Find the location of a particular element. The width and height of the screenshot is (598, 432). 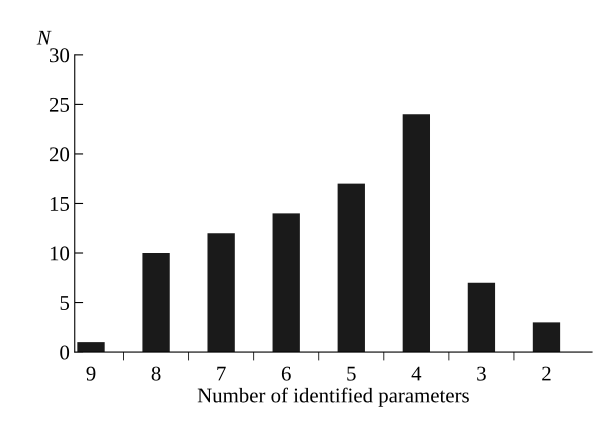

x-tick-label: 5 is located at coordinates (351, 373).